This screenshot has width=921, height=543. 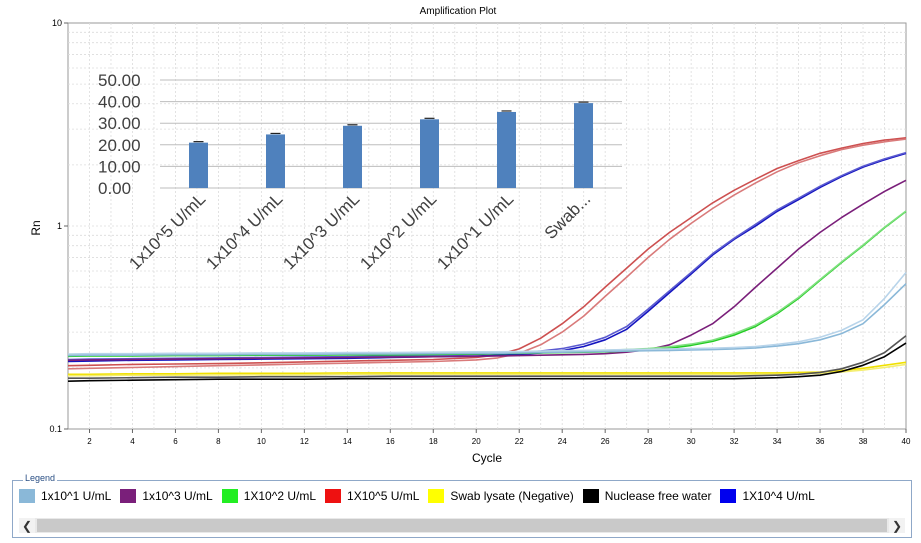 What do you see at coordinates (114, 188) in the screenshot?
I see `inset-y-tick-label: 0.00` at bounding box center [114, 188].